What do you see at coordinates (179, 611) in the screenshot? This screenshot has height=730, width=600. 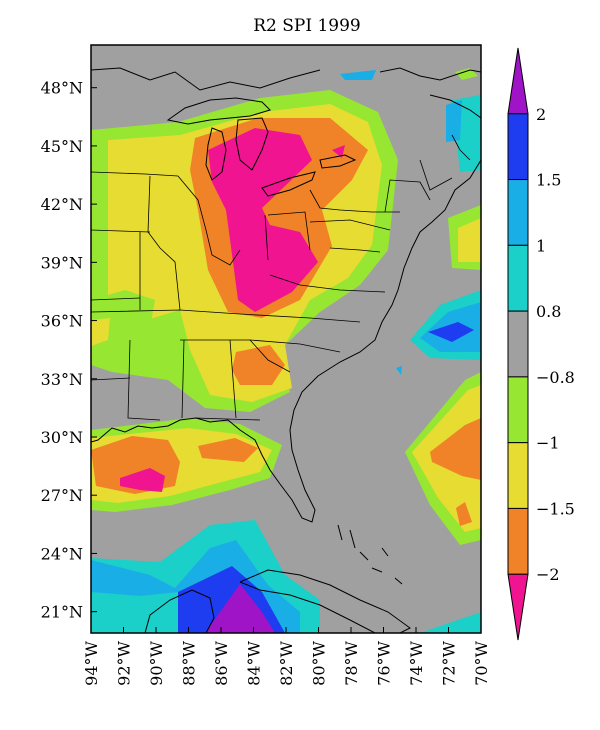 I see `coastline-yucatan` at bounding box center [179, 611].